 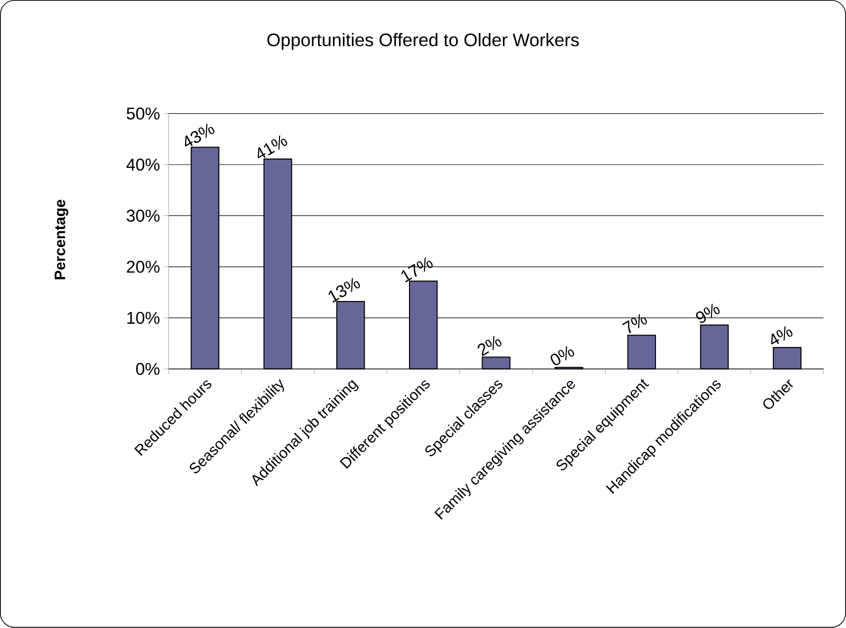 I want to click on y-tick-label: 0%, so click(x=148, y=369).